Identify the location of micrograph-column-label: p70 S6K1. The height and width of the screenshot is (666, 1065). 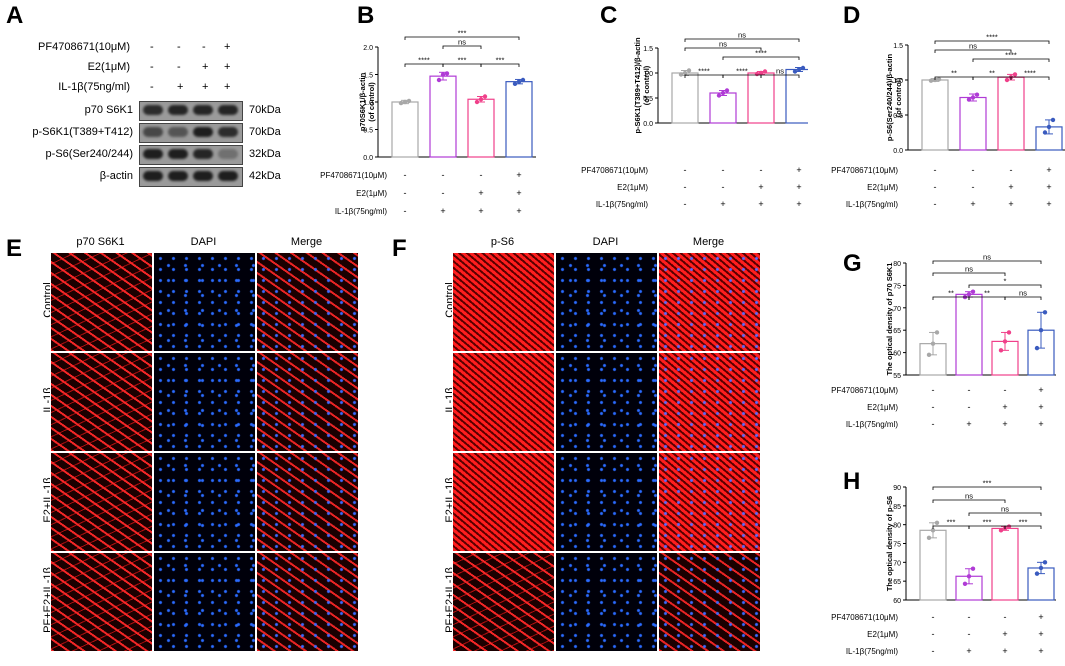
(100, 242).